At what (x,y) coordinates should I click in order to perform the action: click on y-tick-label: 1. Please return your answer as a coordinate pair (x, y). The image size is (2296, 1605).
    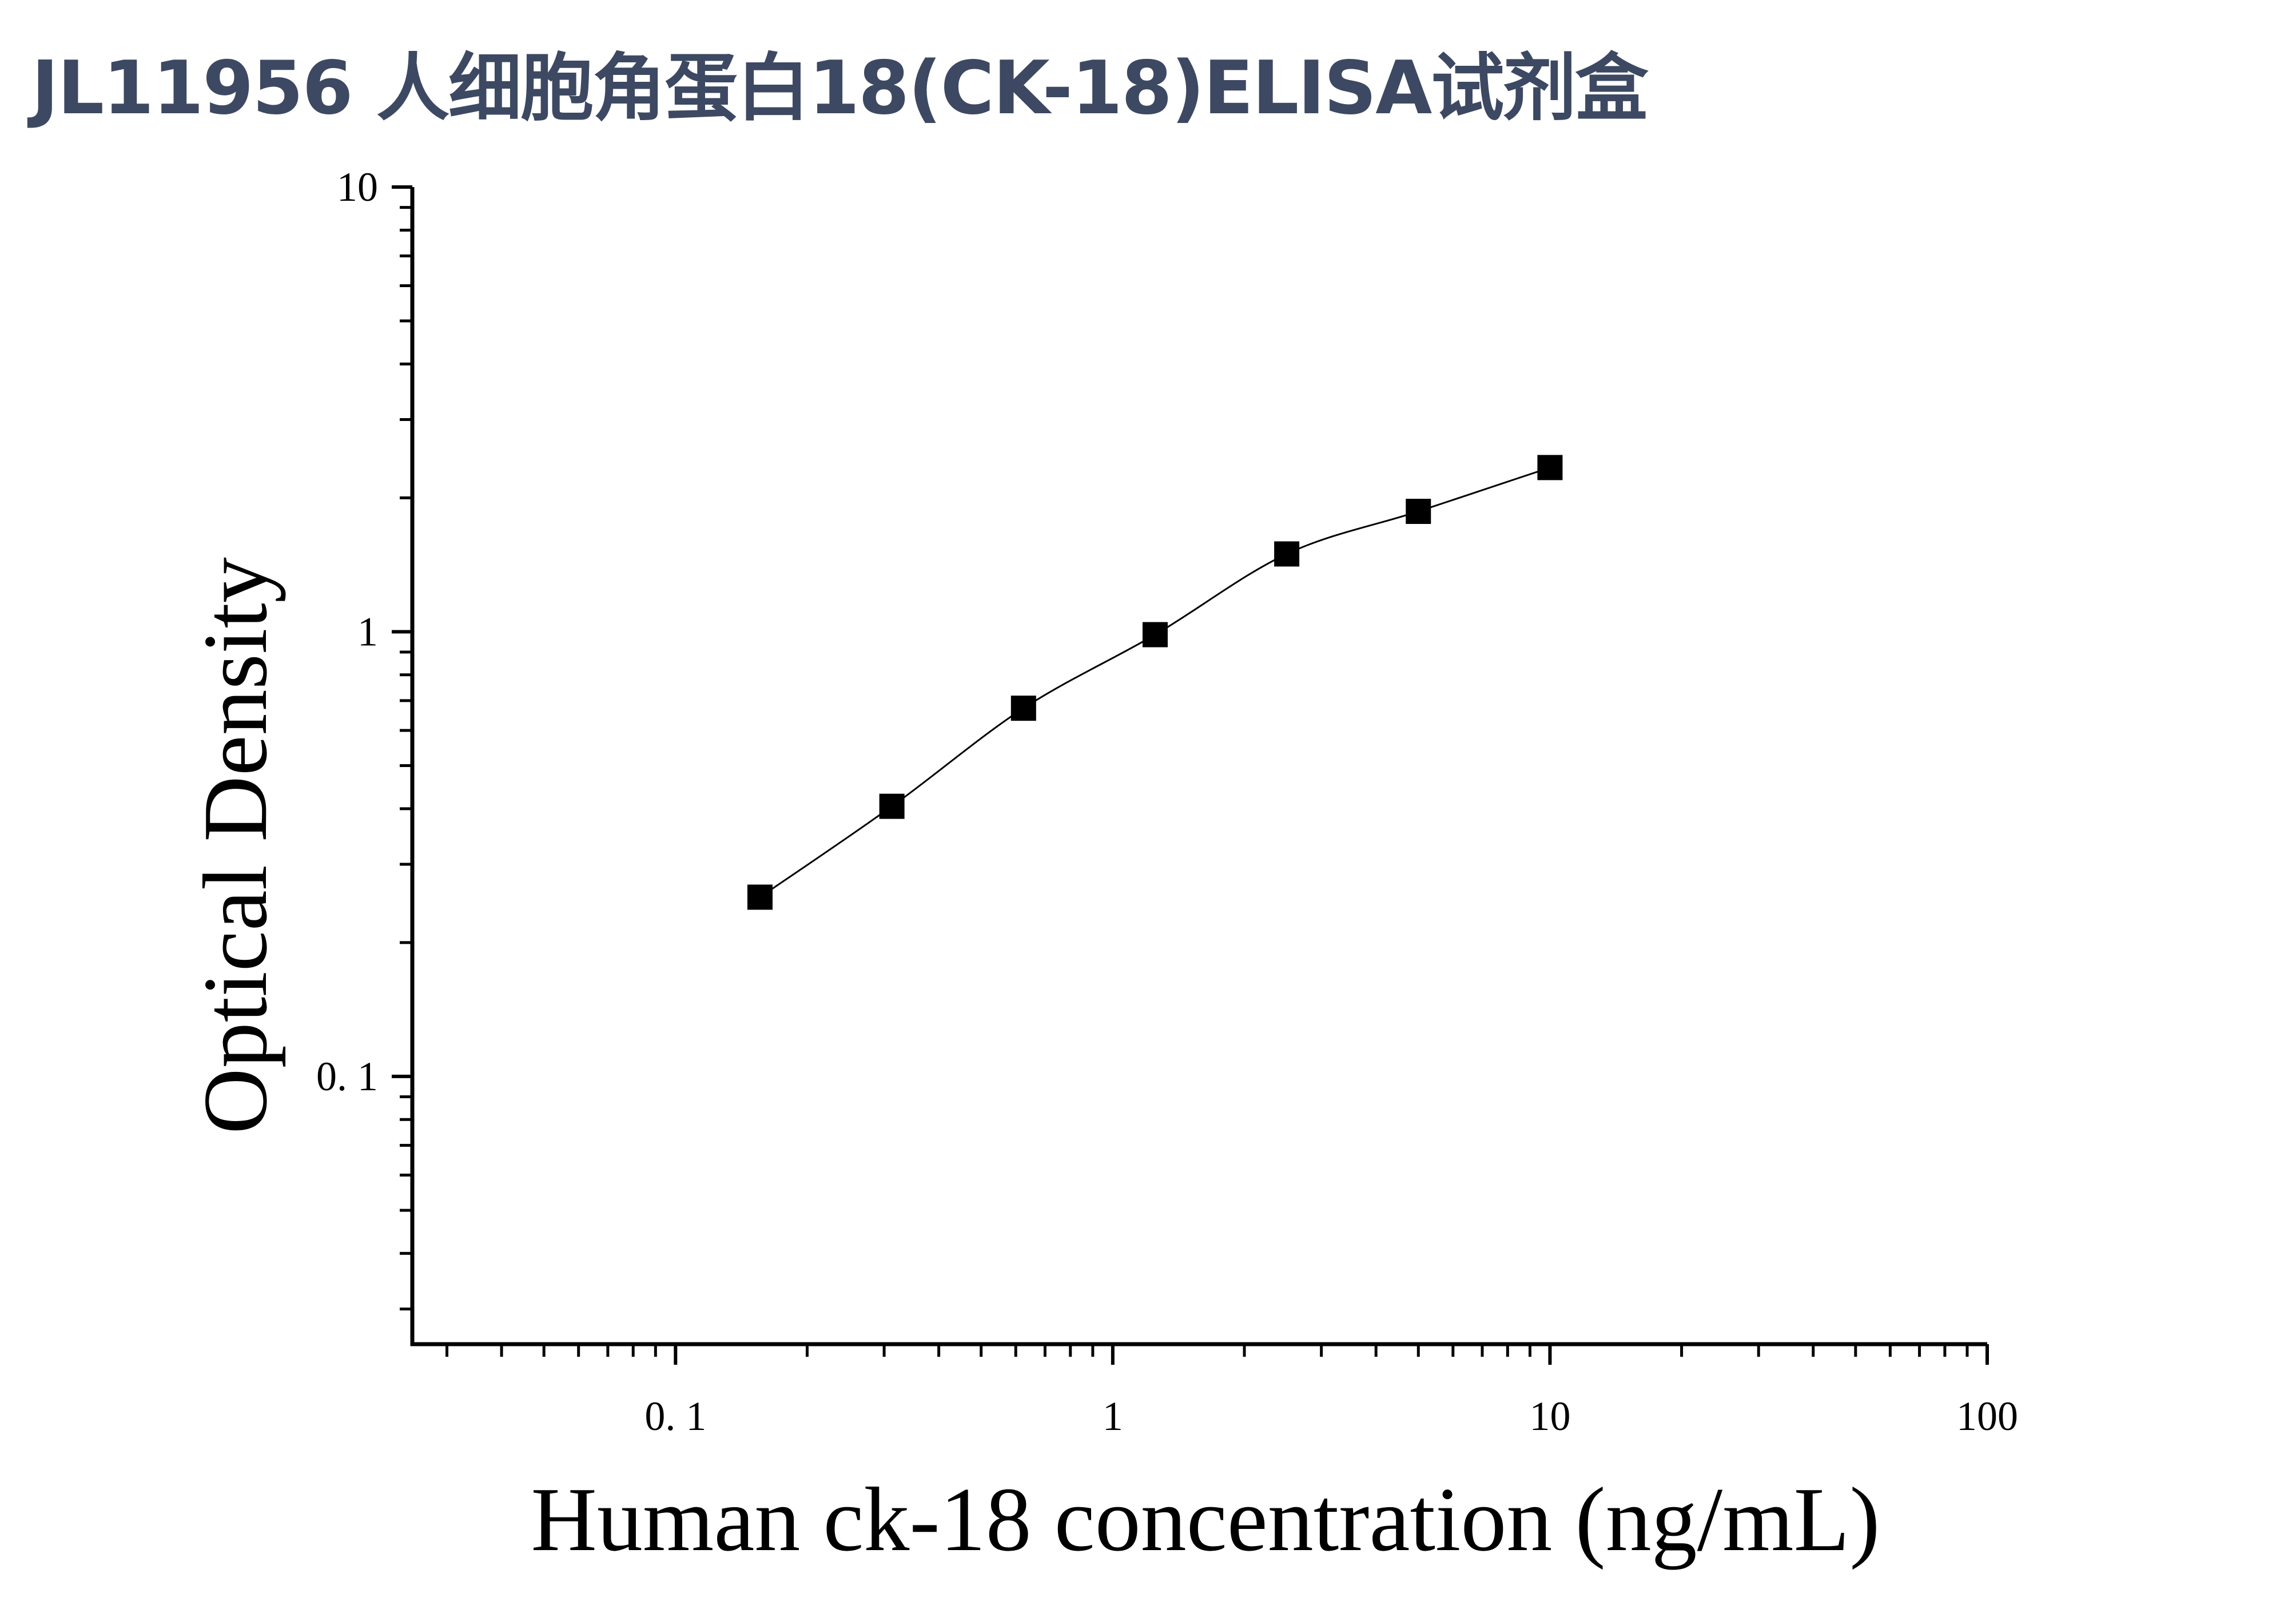
    Looking at the image, I should click on (368, 631).